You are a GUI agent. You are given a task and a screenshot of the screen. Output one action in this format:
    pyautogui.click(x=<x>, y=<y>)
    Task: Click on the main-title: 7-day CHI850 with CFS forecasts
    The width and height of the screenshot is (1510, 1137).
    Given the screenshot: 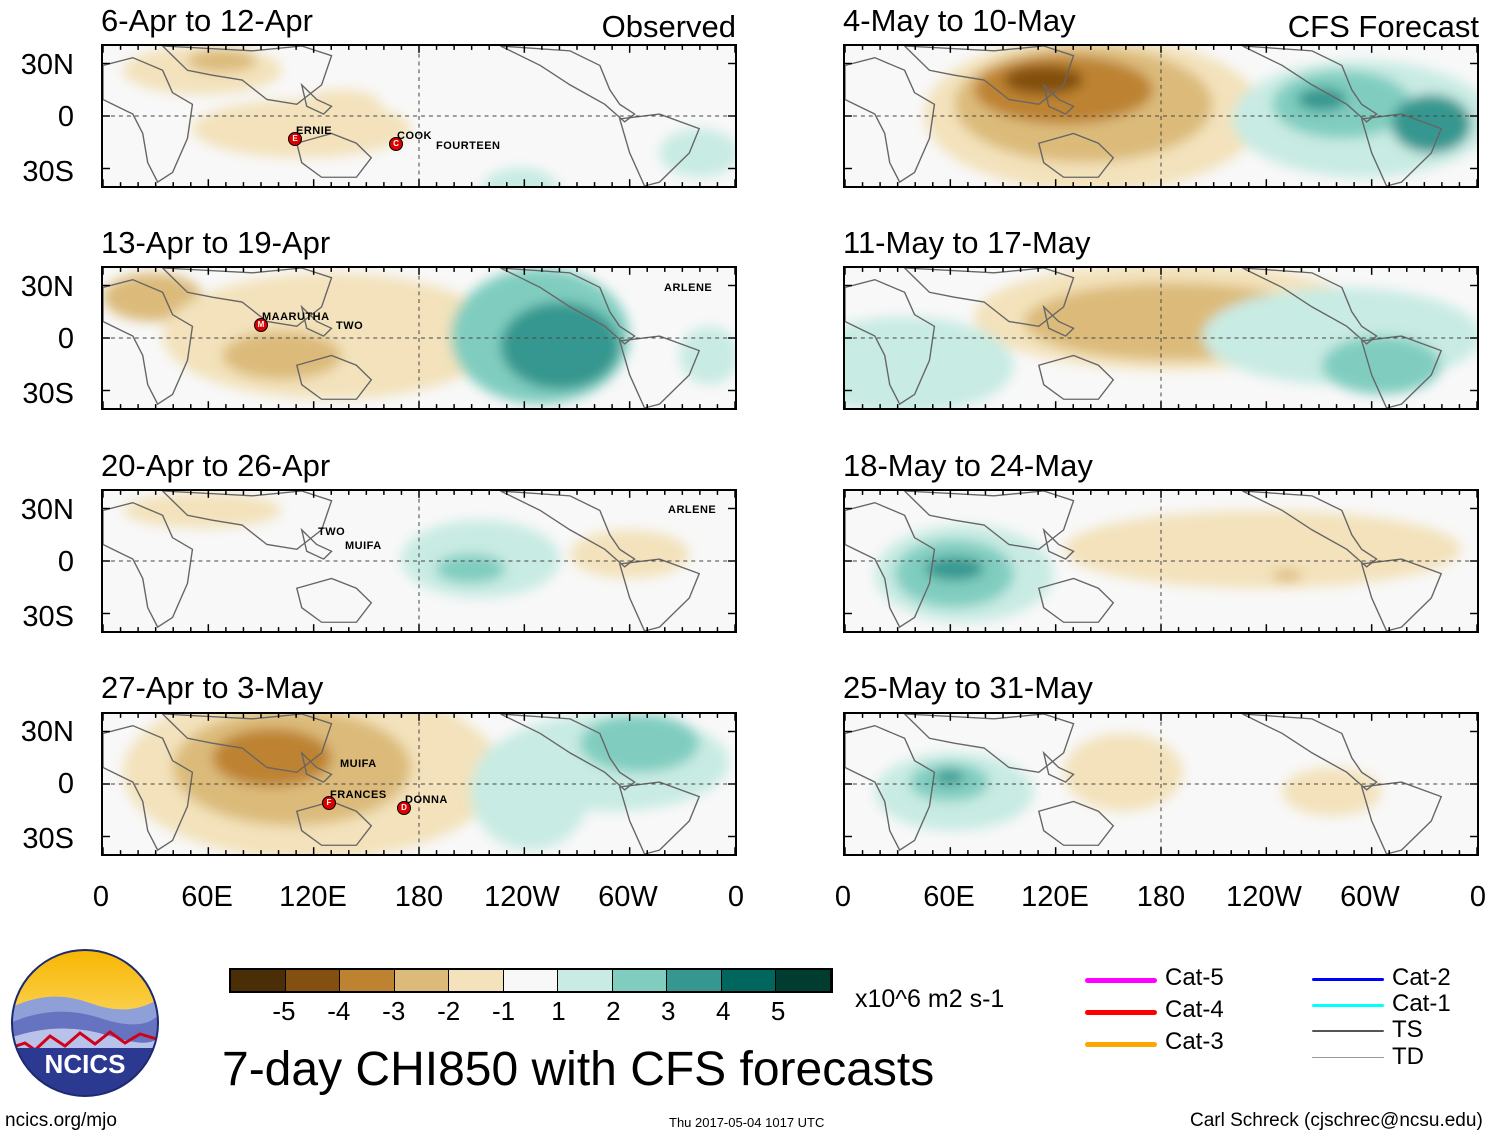 What is the action you would take?
    pyautogui.click(x=578, y=1069)
    